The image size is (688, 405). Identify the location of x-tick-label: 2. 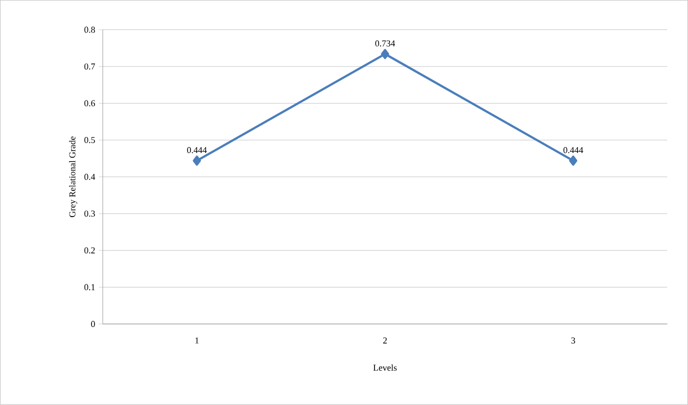
(385, 341).